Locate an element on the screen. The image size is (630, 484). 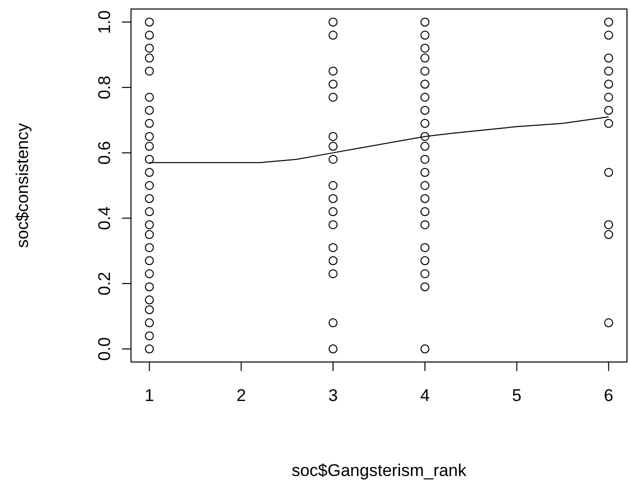
x-tick-label: 2 is located at coordinates (241, 396).